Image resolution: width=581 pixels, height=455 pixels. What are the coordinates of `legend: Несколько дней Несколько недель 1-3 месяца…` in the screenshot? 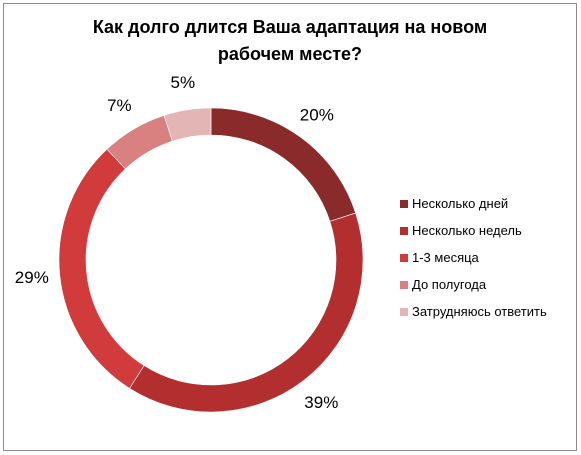 It's located at (473, 257).